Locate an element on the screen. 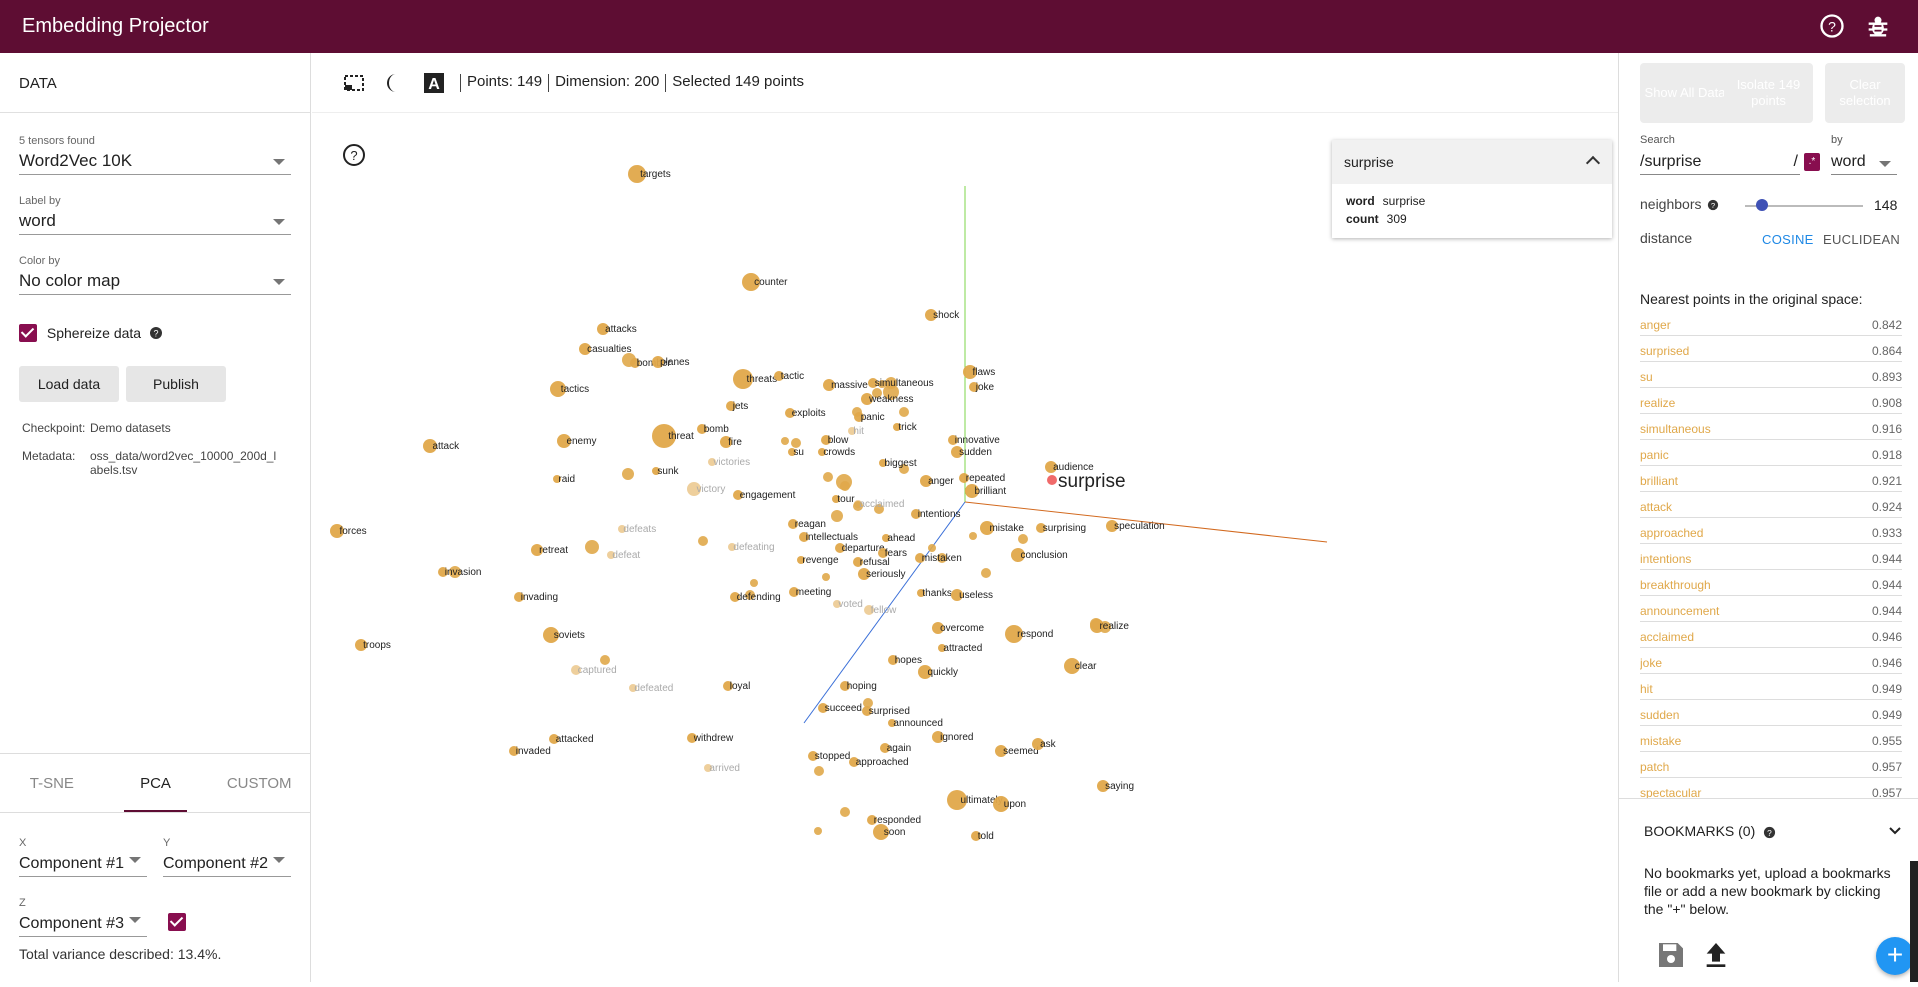  tab-pca: PCA is located at coordinates (156, 783).